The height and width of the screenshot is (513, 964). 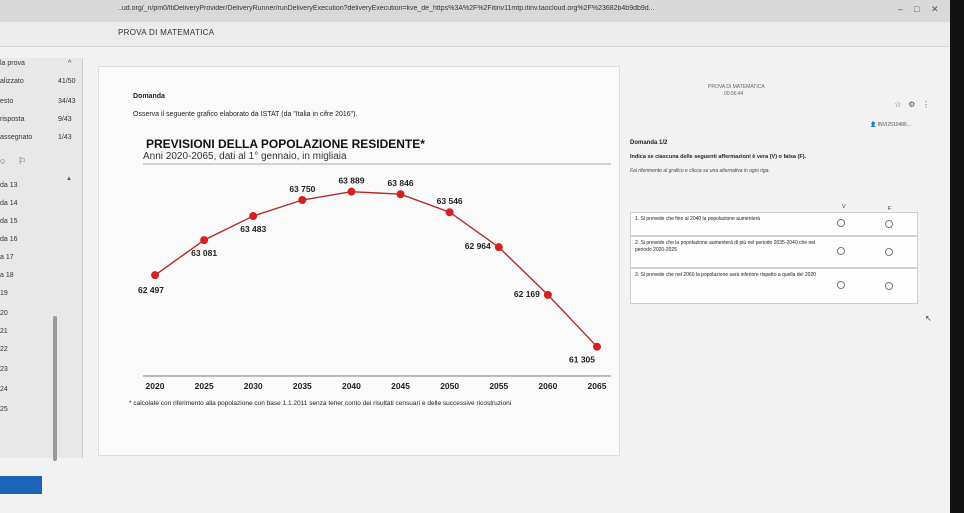 I want to click on x-tick-label: 2030, so click(x=253, y=386).